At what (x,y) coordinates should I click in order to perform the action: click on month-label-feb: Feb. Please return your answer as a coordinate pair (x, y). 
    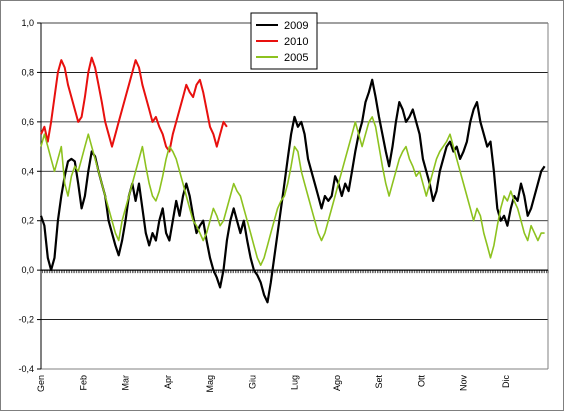
    Looking at the image, I should click on (83, 383).